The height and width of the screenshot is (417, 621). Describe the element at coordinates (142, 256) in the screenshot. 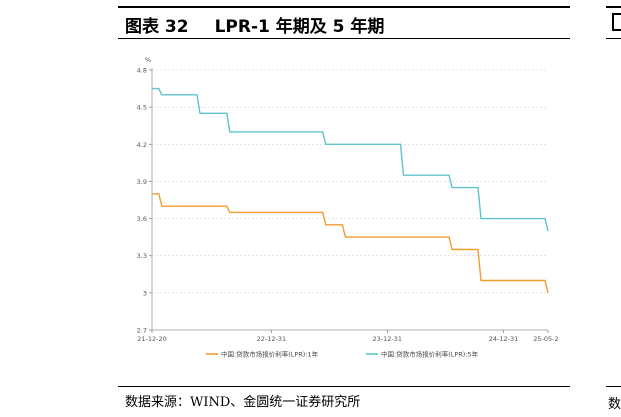

I see `y-tick-label: 3.3` at that location.